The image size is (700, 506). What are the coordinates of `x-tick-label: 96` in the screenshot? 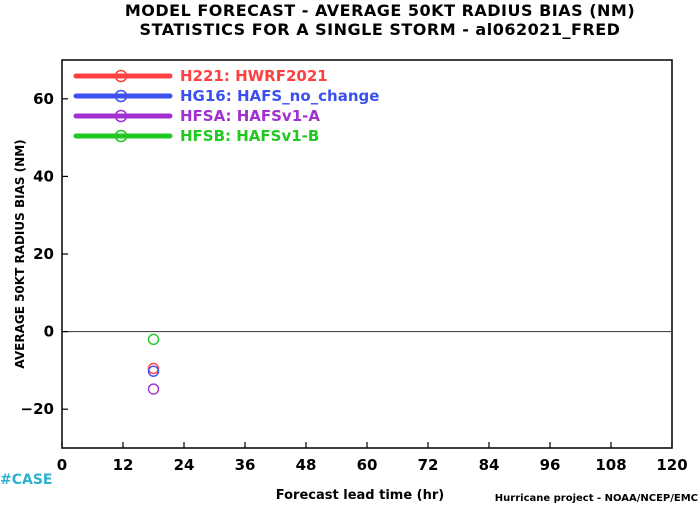 It's located at (550, 465).